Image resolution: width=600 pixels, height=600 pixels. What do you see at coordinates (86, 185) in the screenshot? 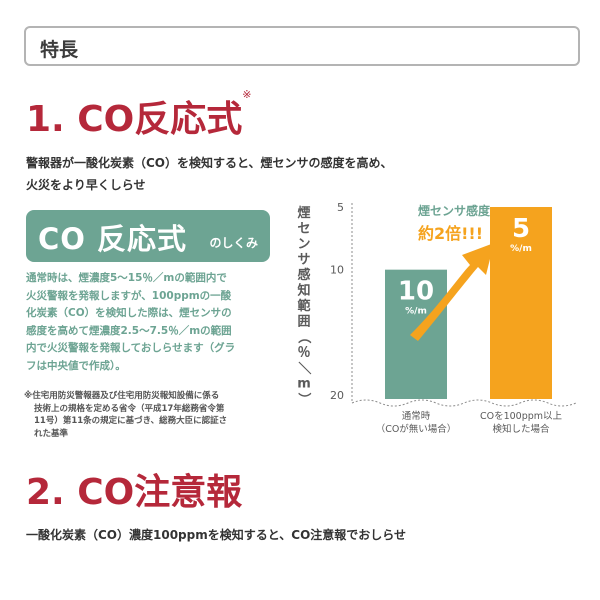
I see `section1-description-line: 火災をより早くしらせ` at bounding box center [86, 185].